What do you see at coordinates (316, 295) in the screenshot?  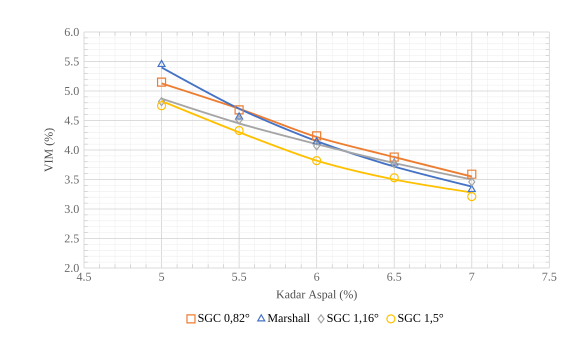 I see `x-axis-title: Kadar Aspal (%)` at bounding box center [316, 295].